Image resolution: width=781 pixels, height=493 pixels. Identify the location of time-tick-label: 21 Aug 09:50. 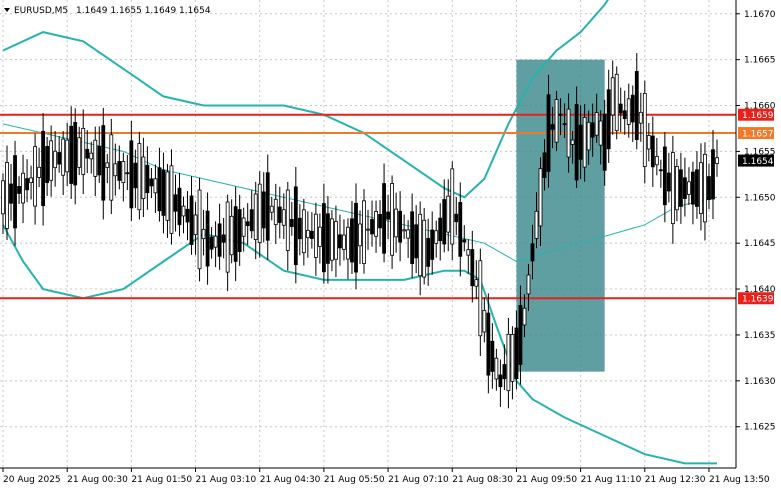
(546, 480).